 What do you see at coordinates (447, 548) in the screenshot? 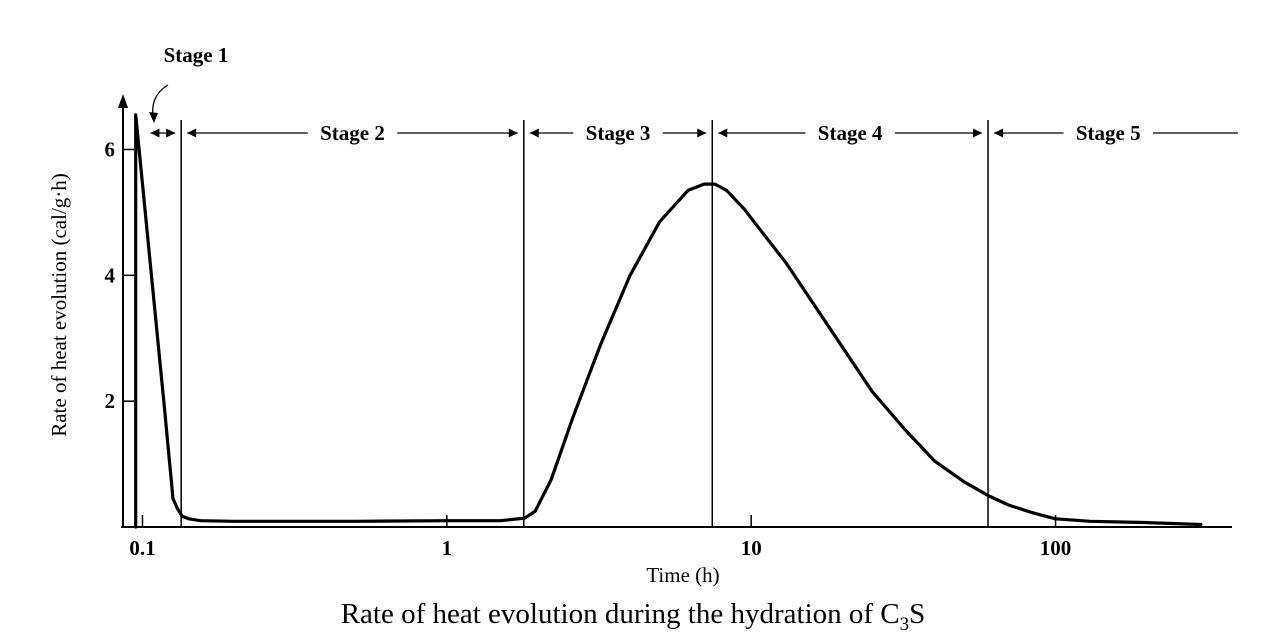
I see `x-tick-label: 1` at bounding box center [447, 548].